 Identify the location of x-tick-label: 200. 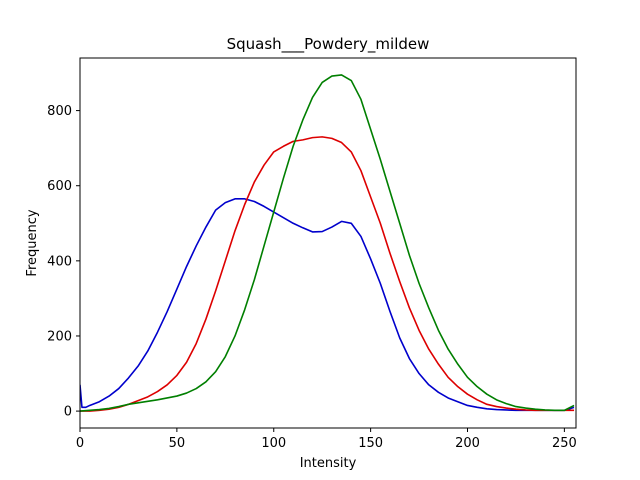
(467, 443).